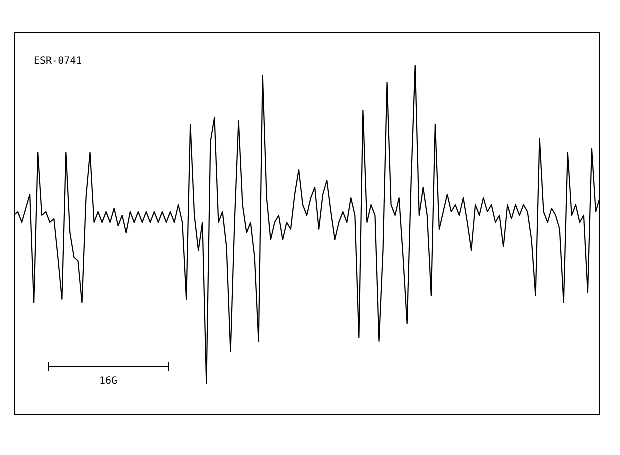  I want to click on annotation: 16G, so click(108, 381).